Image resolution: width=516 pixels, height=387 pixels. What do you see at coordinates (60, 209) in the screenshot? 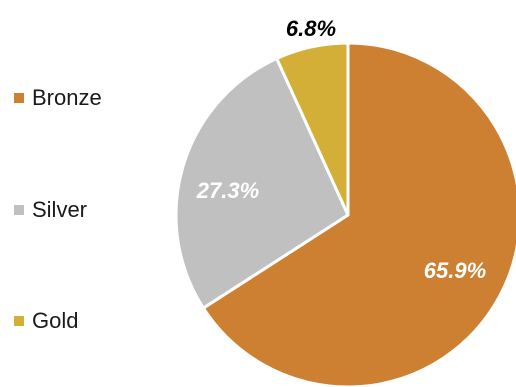
I see `legend-label-silver: Silver` at bounding box center [60, 209].